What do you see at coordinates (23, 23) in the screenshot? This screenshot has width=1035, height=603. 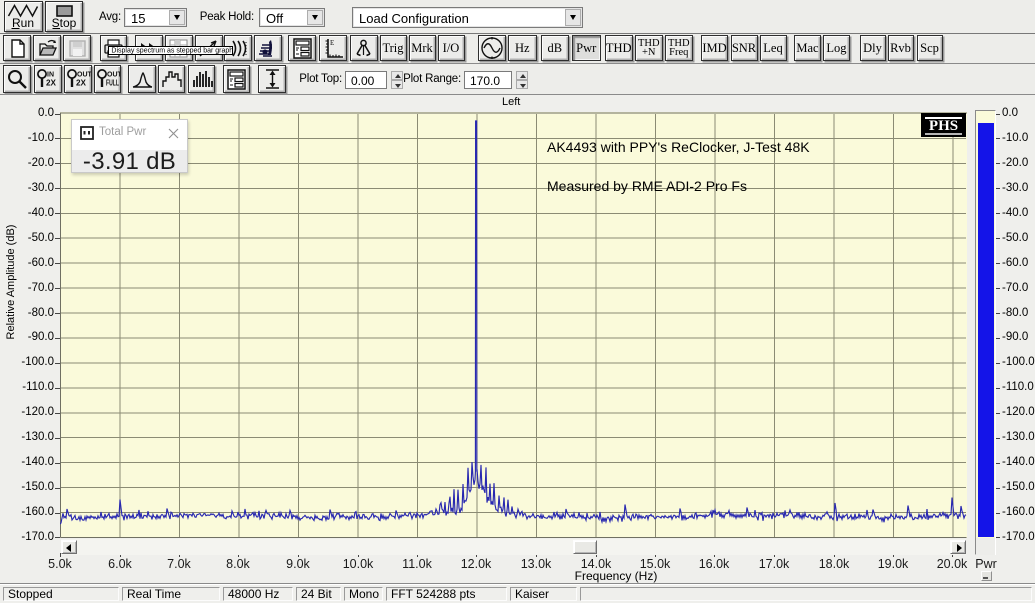 I see `svg-text: Run` at bounding box center [23, 23].